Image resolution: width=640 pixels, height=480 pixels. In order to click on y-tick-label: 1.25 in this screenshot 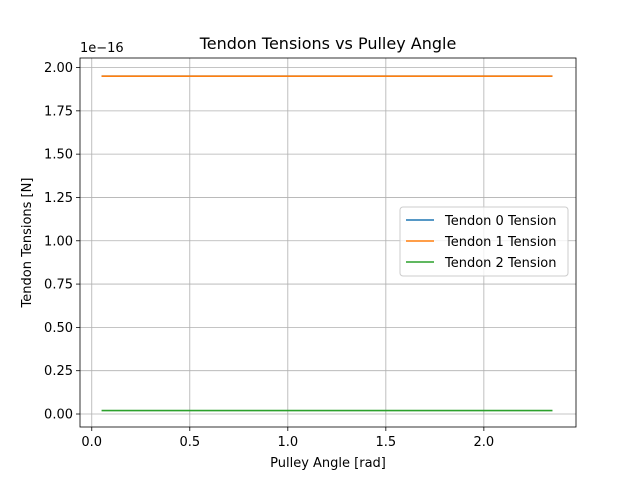, I will do `click(58, 198)`.